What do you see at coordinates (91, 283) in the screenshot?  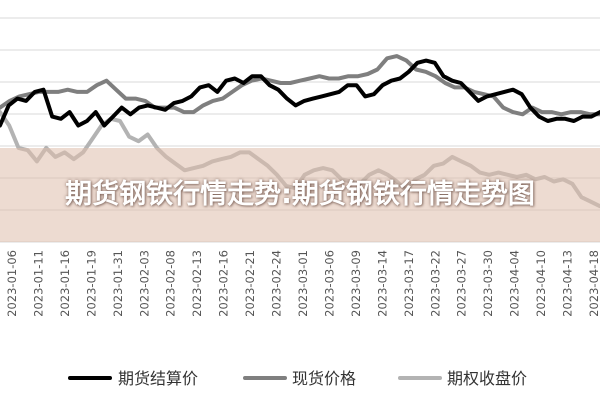 I see `x-tick-label: 2023-01-19` at bounding box center [91, 283].